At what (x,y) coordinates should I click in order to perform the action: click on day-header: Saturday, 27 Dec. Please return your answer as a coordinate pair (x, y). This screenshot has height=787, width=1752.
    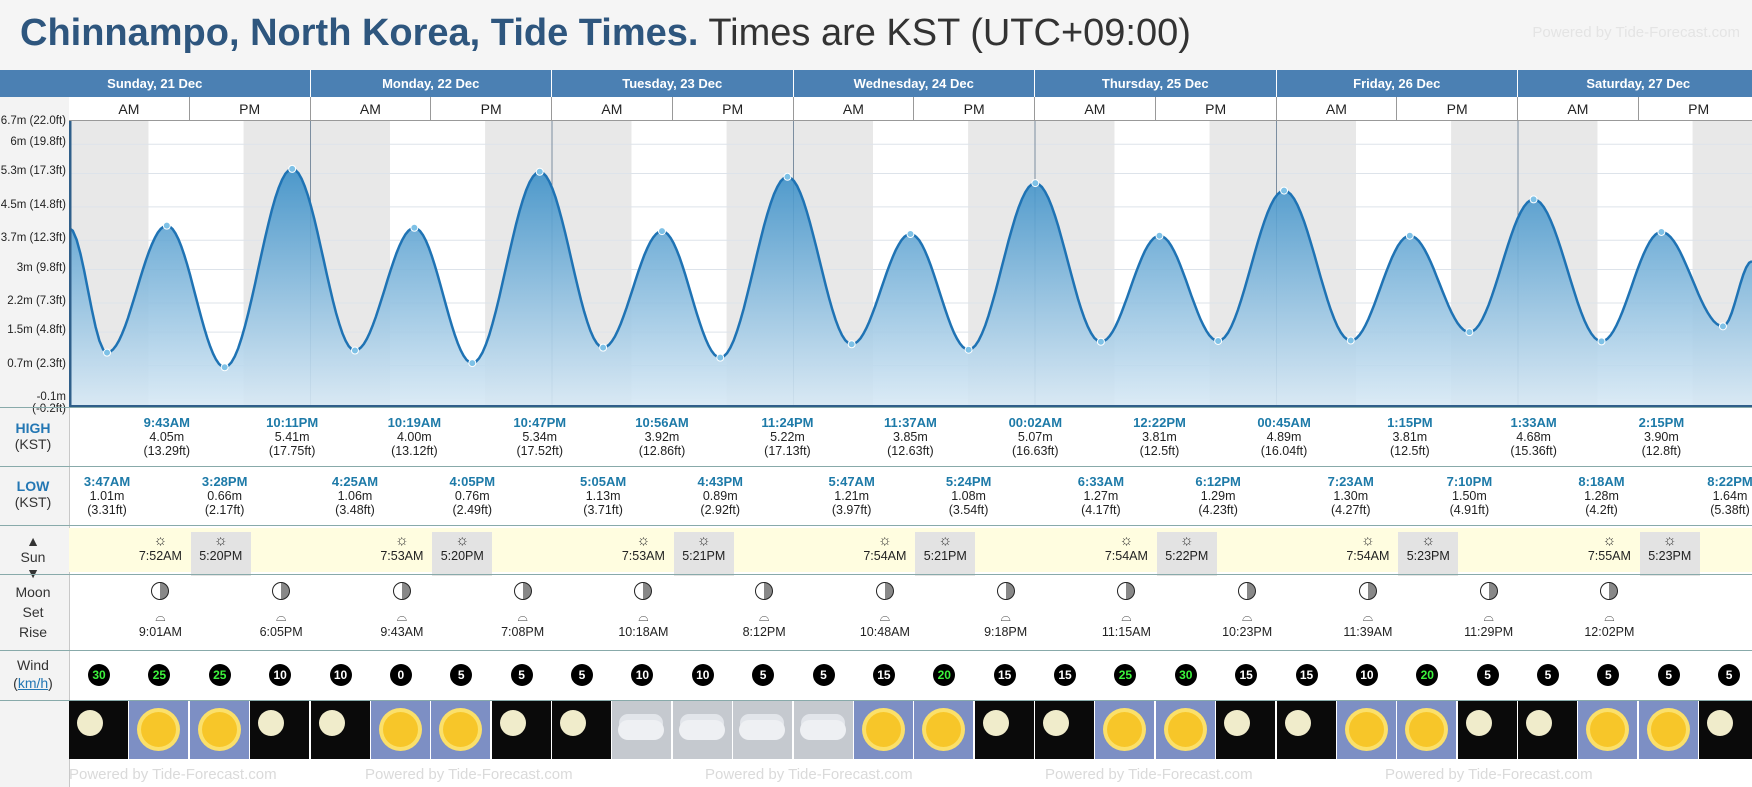
    Looking at the image, I should click on (1635, 83).